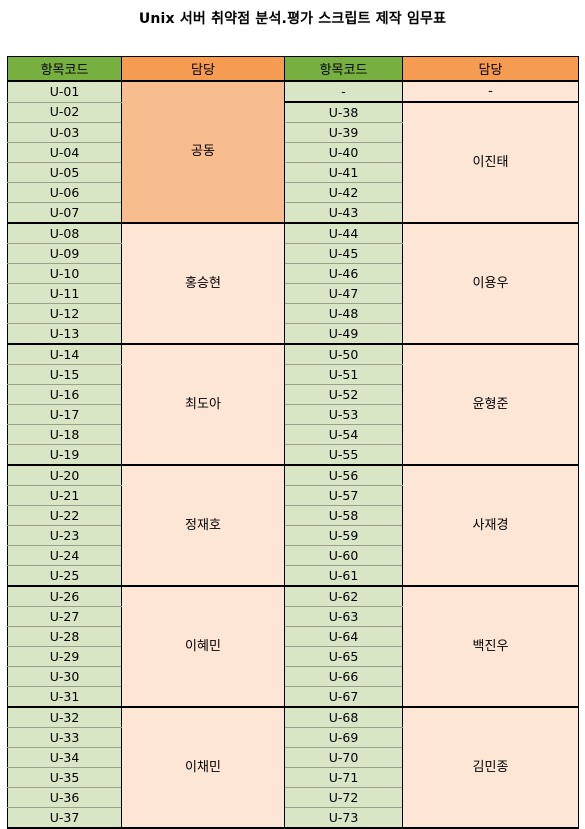 The height and width of the screenshot is (829, 585). What do you see at coordinates (490, 91) in the screenshot?
I see `right-owner-cell: -` at bounding box center [490, 91].